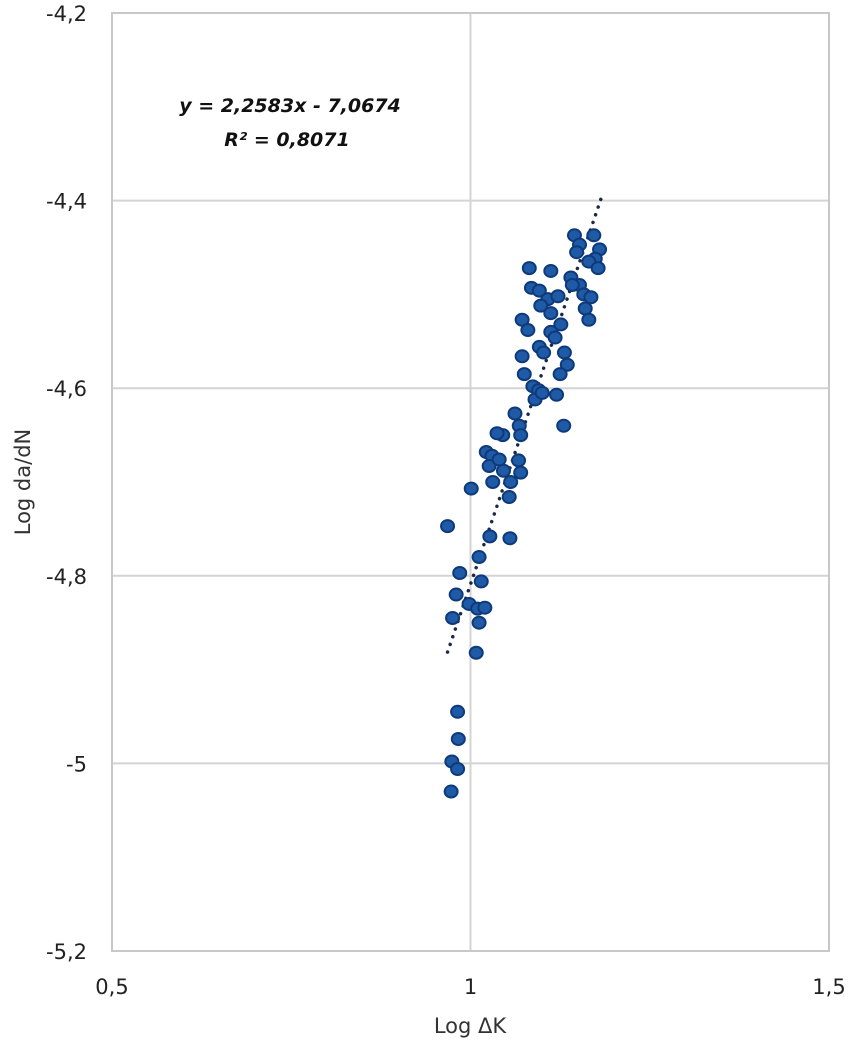  What do you see at coordinates (286, 140) in the screenshot?
I see `r-squared-label: R² = 0,8071` at bounding box center [286, 140].